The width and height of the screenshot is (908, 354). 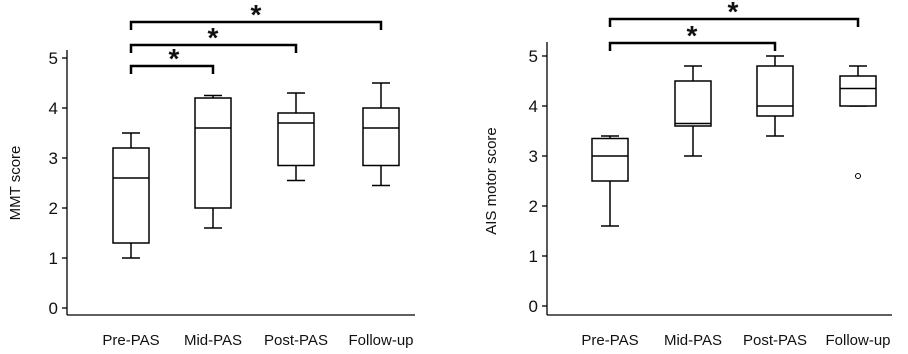 What do you see at coordinates (15, 183) in the screenshot?
I see `y-axis-title: MMT score` at bounding box center [15, 183].